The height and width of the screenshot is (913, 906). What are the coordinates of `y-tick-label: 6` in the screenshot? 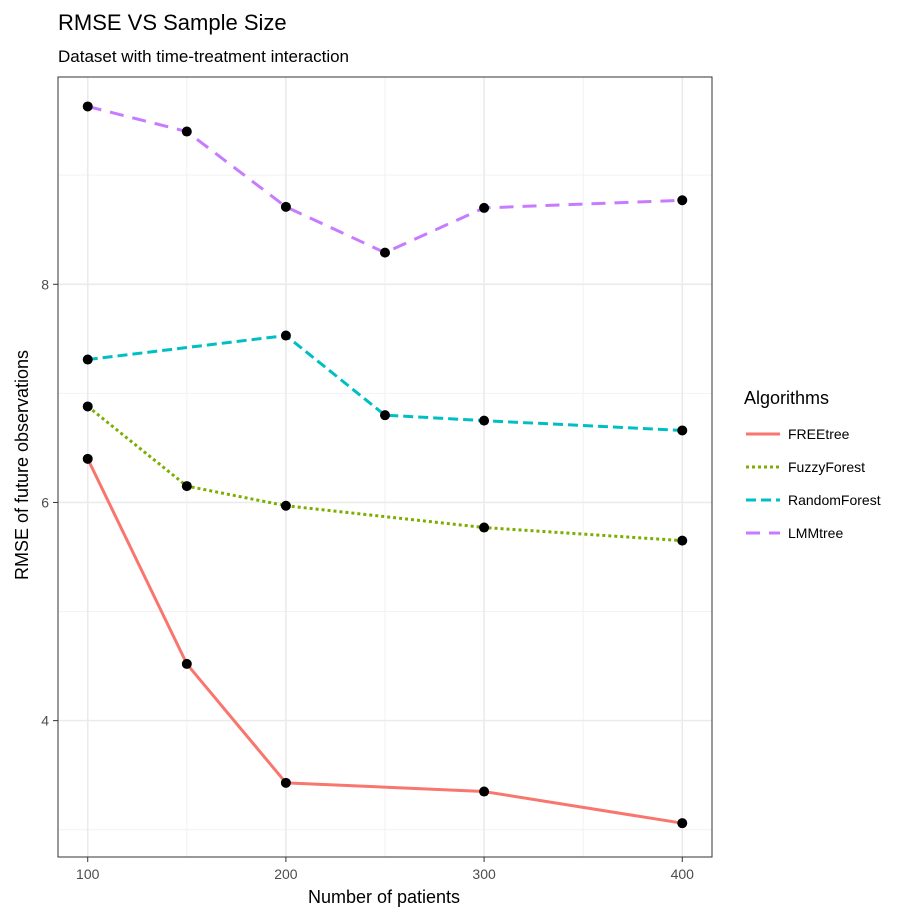 It's located at (45, 502).